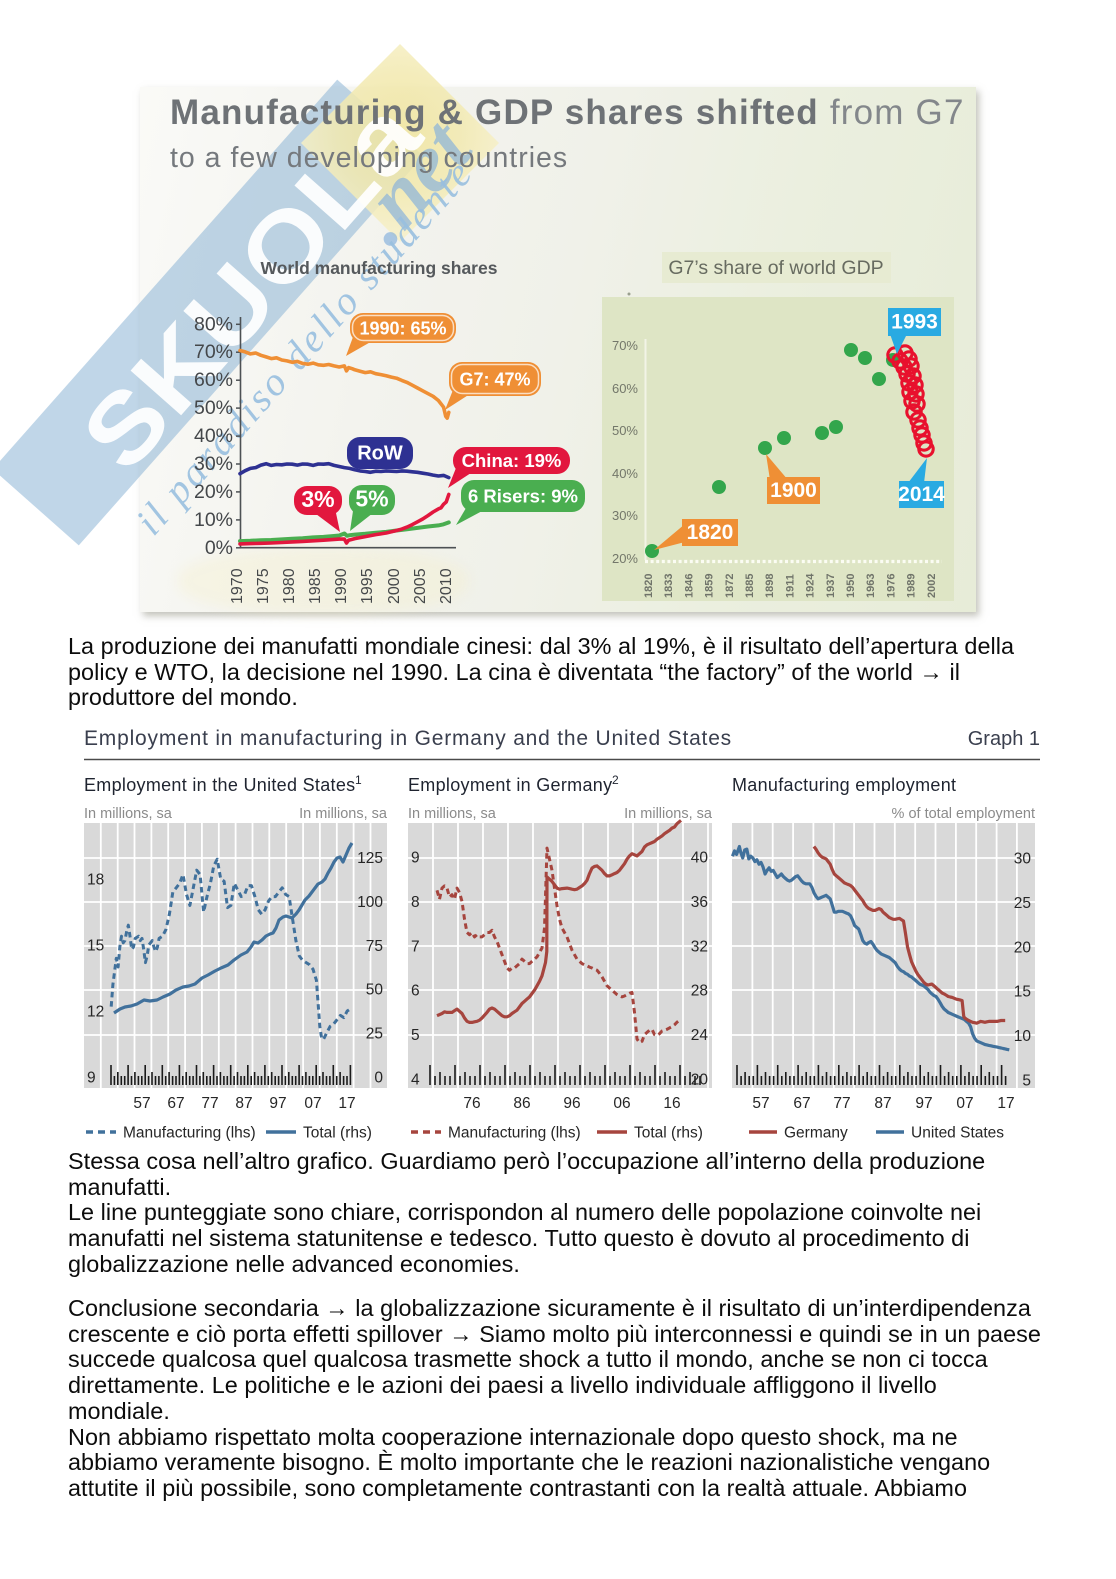 Image resolution: width=1116 pixels, height=1579 pixels. I want to click on svg-text: 24, so click(700, 1035).